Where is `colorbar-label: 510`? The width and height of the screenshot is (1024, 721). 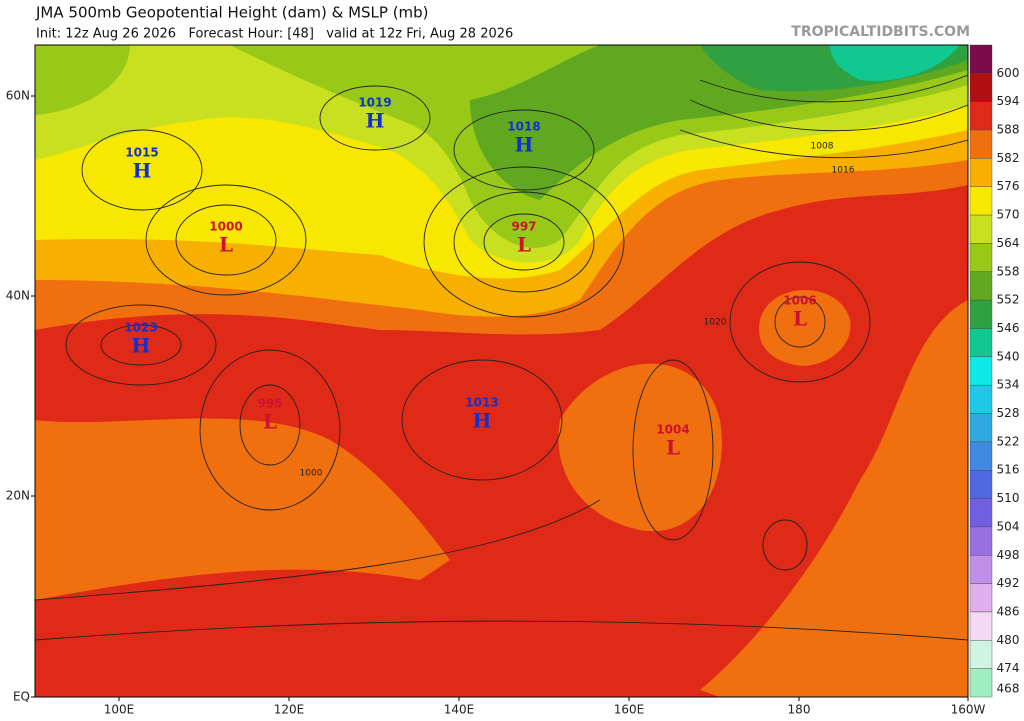 colorbar-label: 510 is located at coordinates (1008, 498).